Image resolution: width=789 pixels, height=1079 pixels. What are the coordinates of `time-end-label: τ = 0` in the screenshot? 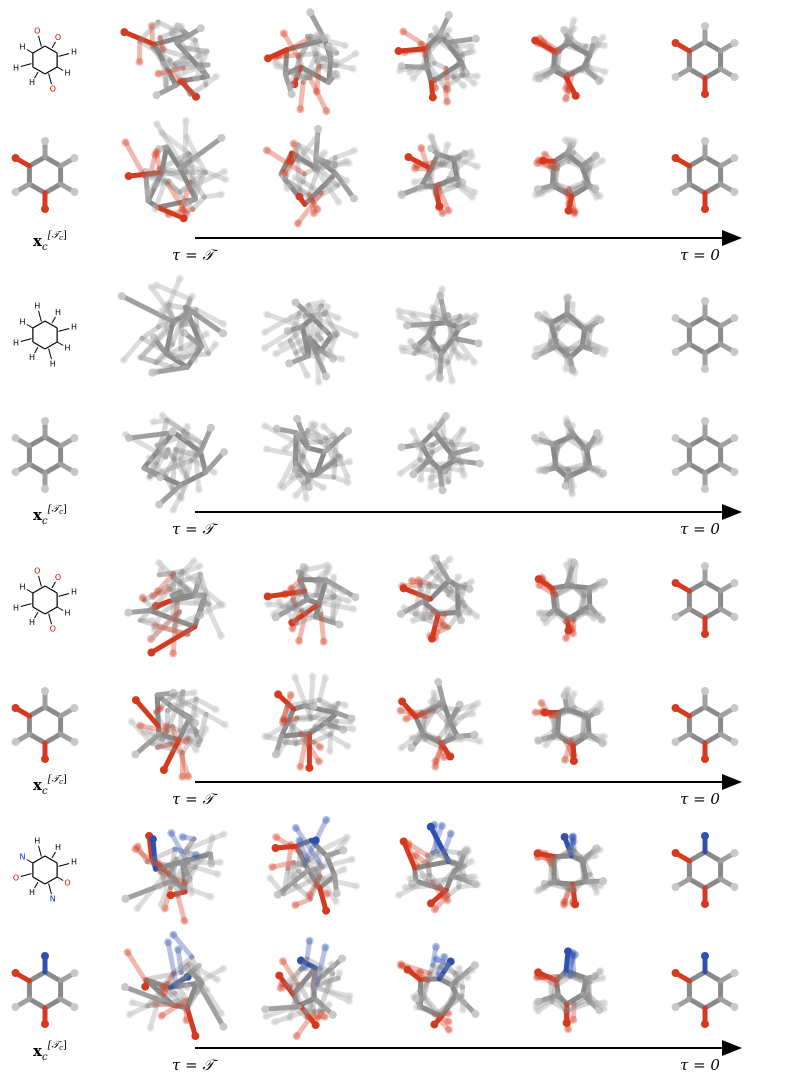 It's located at (700, 799).